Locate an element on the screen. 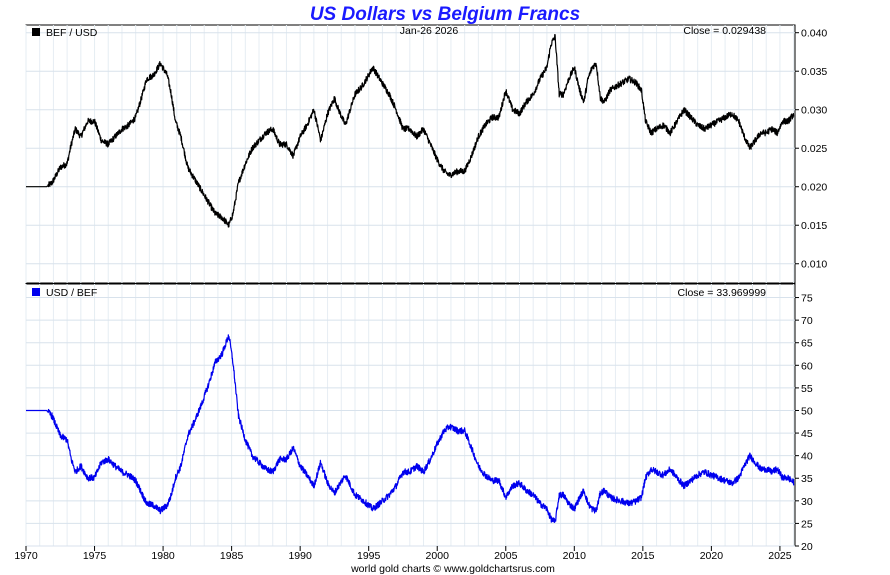 The image size is (890, 575). y-tick-label: 55 is located at coordinates (807, 389).